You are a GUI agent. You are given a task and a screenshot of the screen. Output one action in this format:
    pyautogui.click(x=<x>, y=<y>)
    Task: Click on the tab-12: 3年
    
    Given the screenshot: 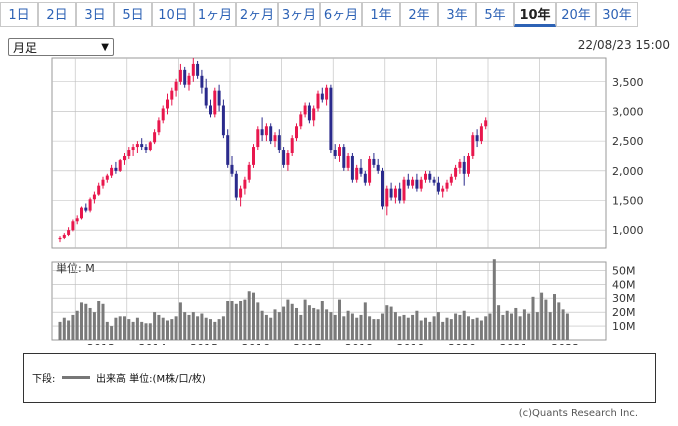 What is the action you would take?
    pyautogui.click(x=457, y=14)
    